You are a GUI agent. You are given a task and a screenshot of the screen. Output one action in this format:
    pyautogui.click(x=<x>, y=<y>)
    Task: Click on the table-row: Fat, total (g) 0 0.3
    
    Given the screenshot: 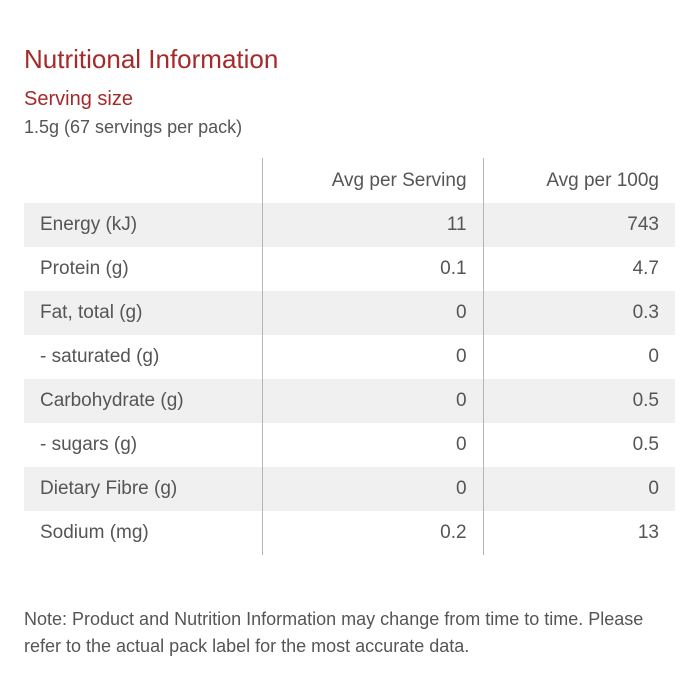 What is the action you would take?
    pyautogui.click(x=349, y=313)
    